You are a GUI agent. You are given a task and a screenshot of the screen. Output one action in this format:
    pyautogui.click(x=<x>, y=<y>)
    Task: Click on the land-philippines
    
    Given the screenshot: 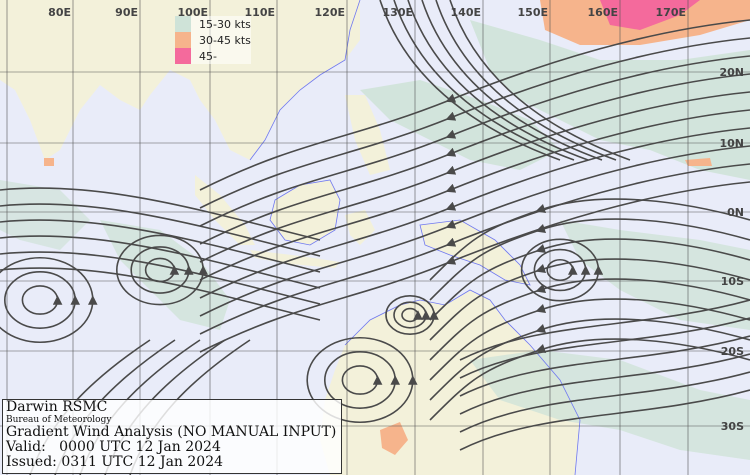 What is the action you would take?
    pyautogui.click(x=367, y=135)
    